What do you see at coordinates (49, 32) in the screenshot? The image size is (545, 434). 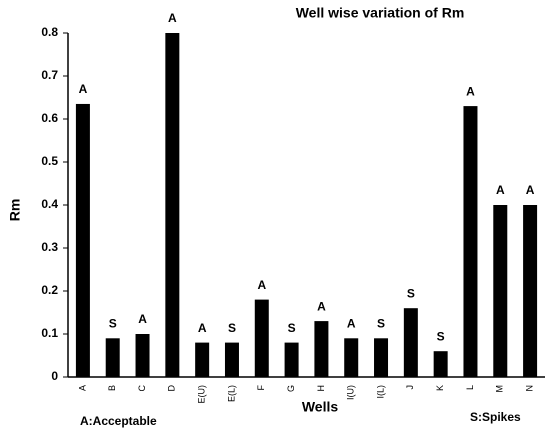 I see `y-tick-label: 0.8` at bounding box center [49, 32].